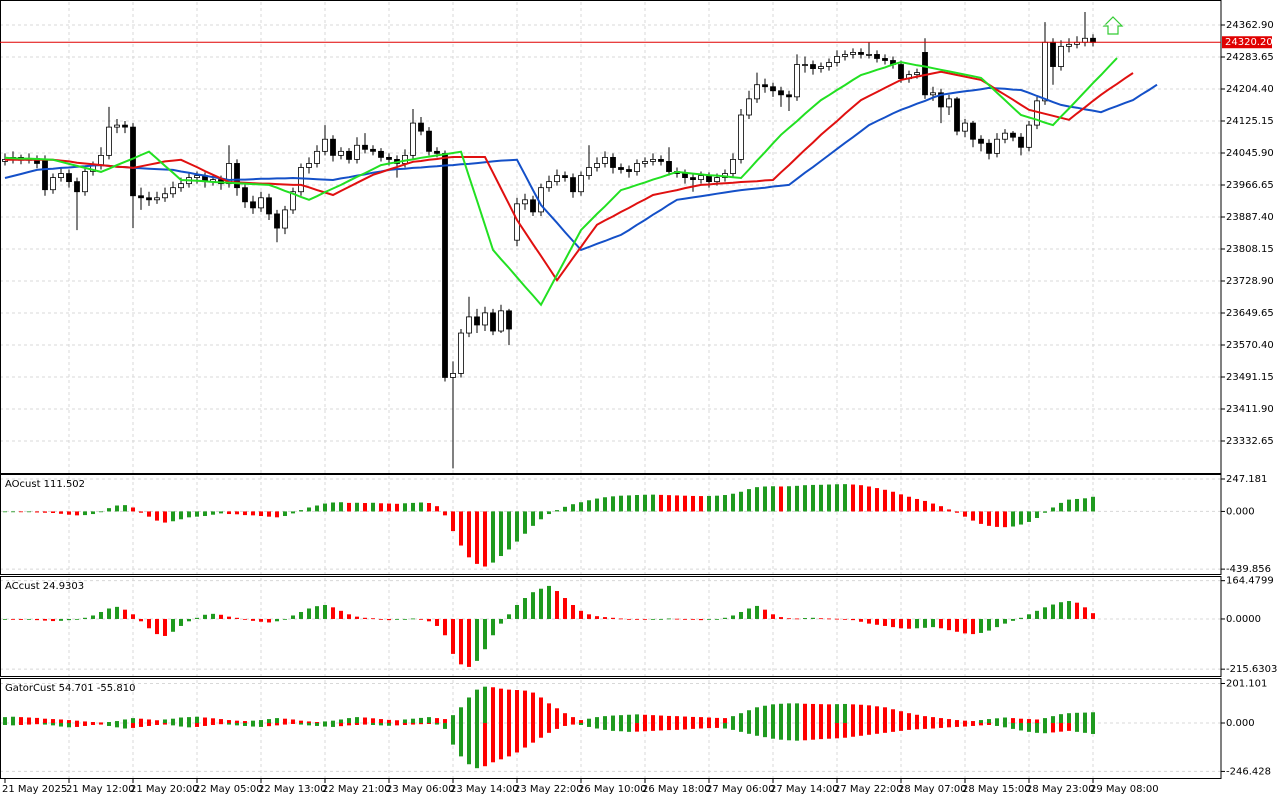 The image size is (1280, 800). I want to click on y-tick-label: 23649.65, so click(1250, 313).